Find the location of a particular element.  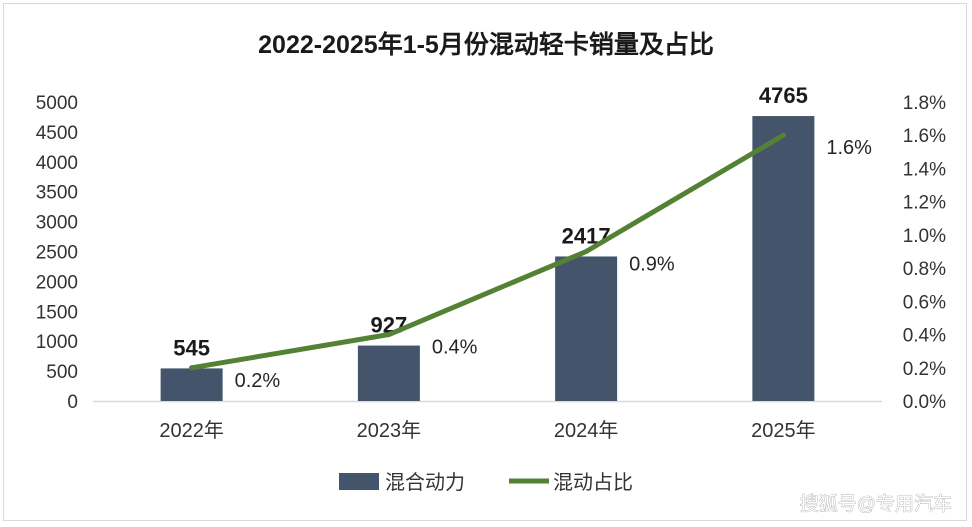

left-tick-label: 500 is located at coordinates (62, 372).